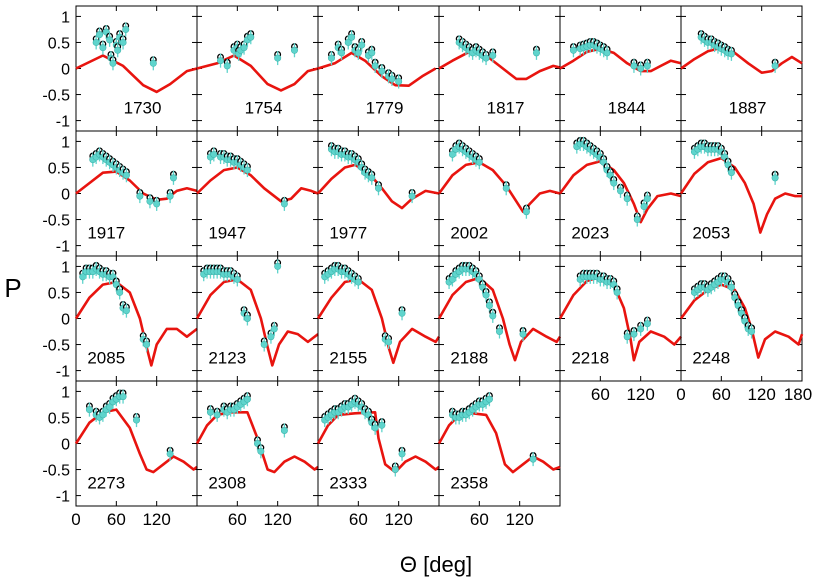 This screenshot has width=830, height=580. Describe the element at coordinates (227, 483) in the screenshot. I see `panel-energy-label: 2308` at that location.